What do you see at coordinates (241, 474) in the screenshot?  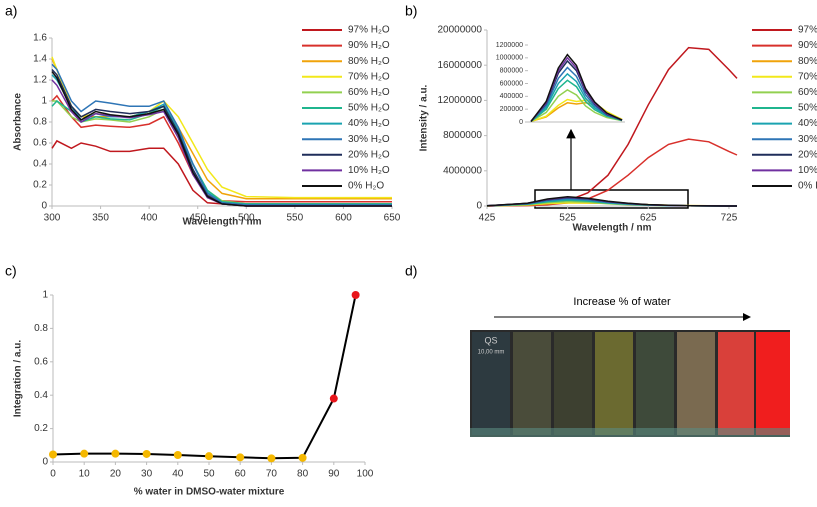 I see `x-tick-label: 60` at bounding box center [241, 474].